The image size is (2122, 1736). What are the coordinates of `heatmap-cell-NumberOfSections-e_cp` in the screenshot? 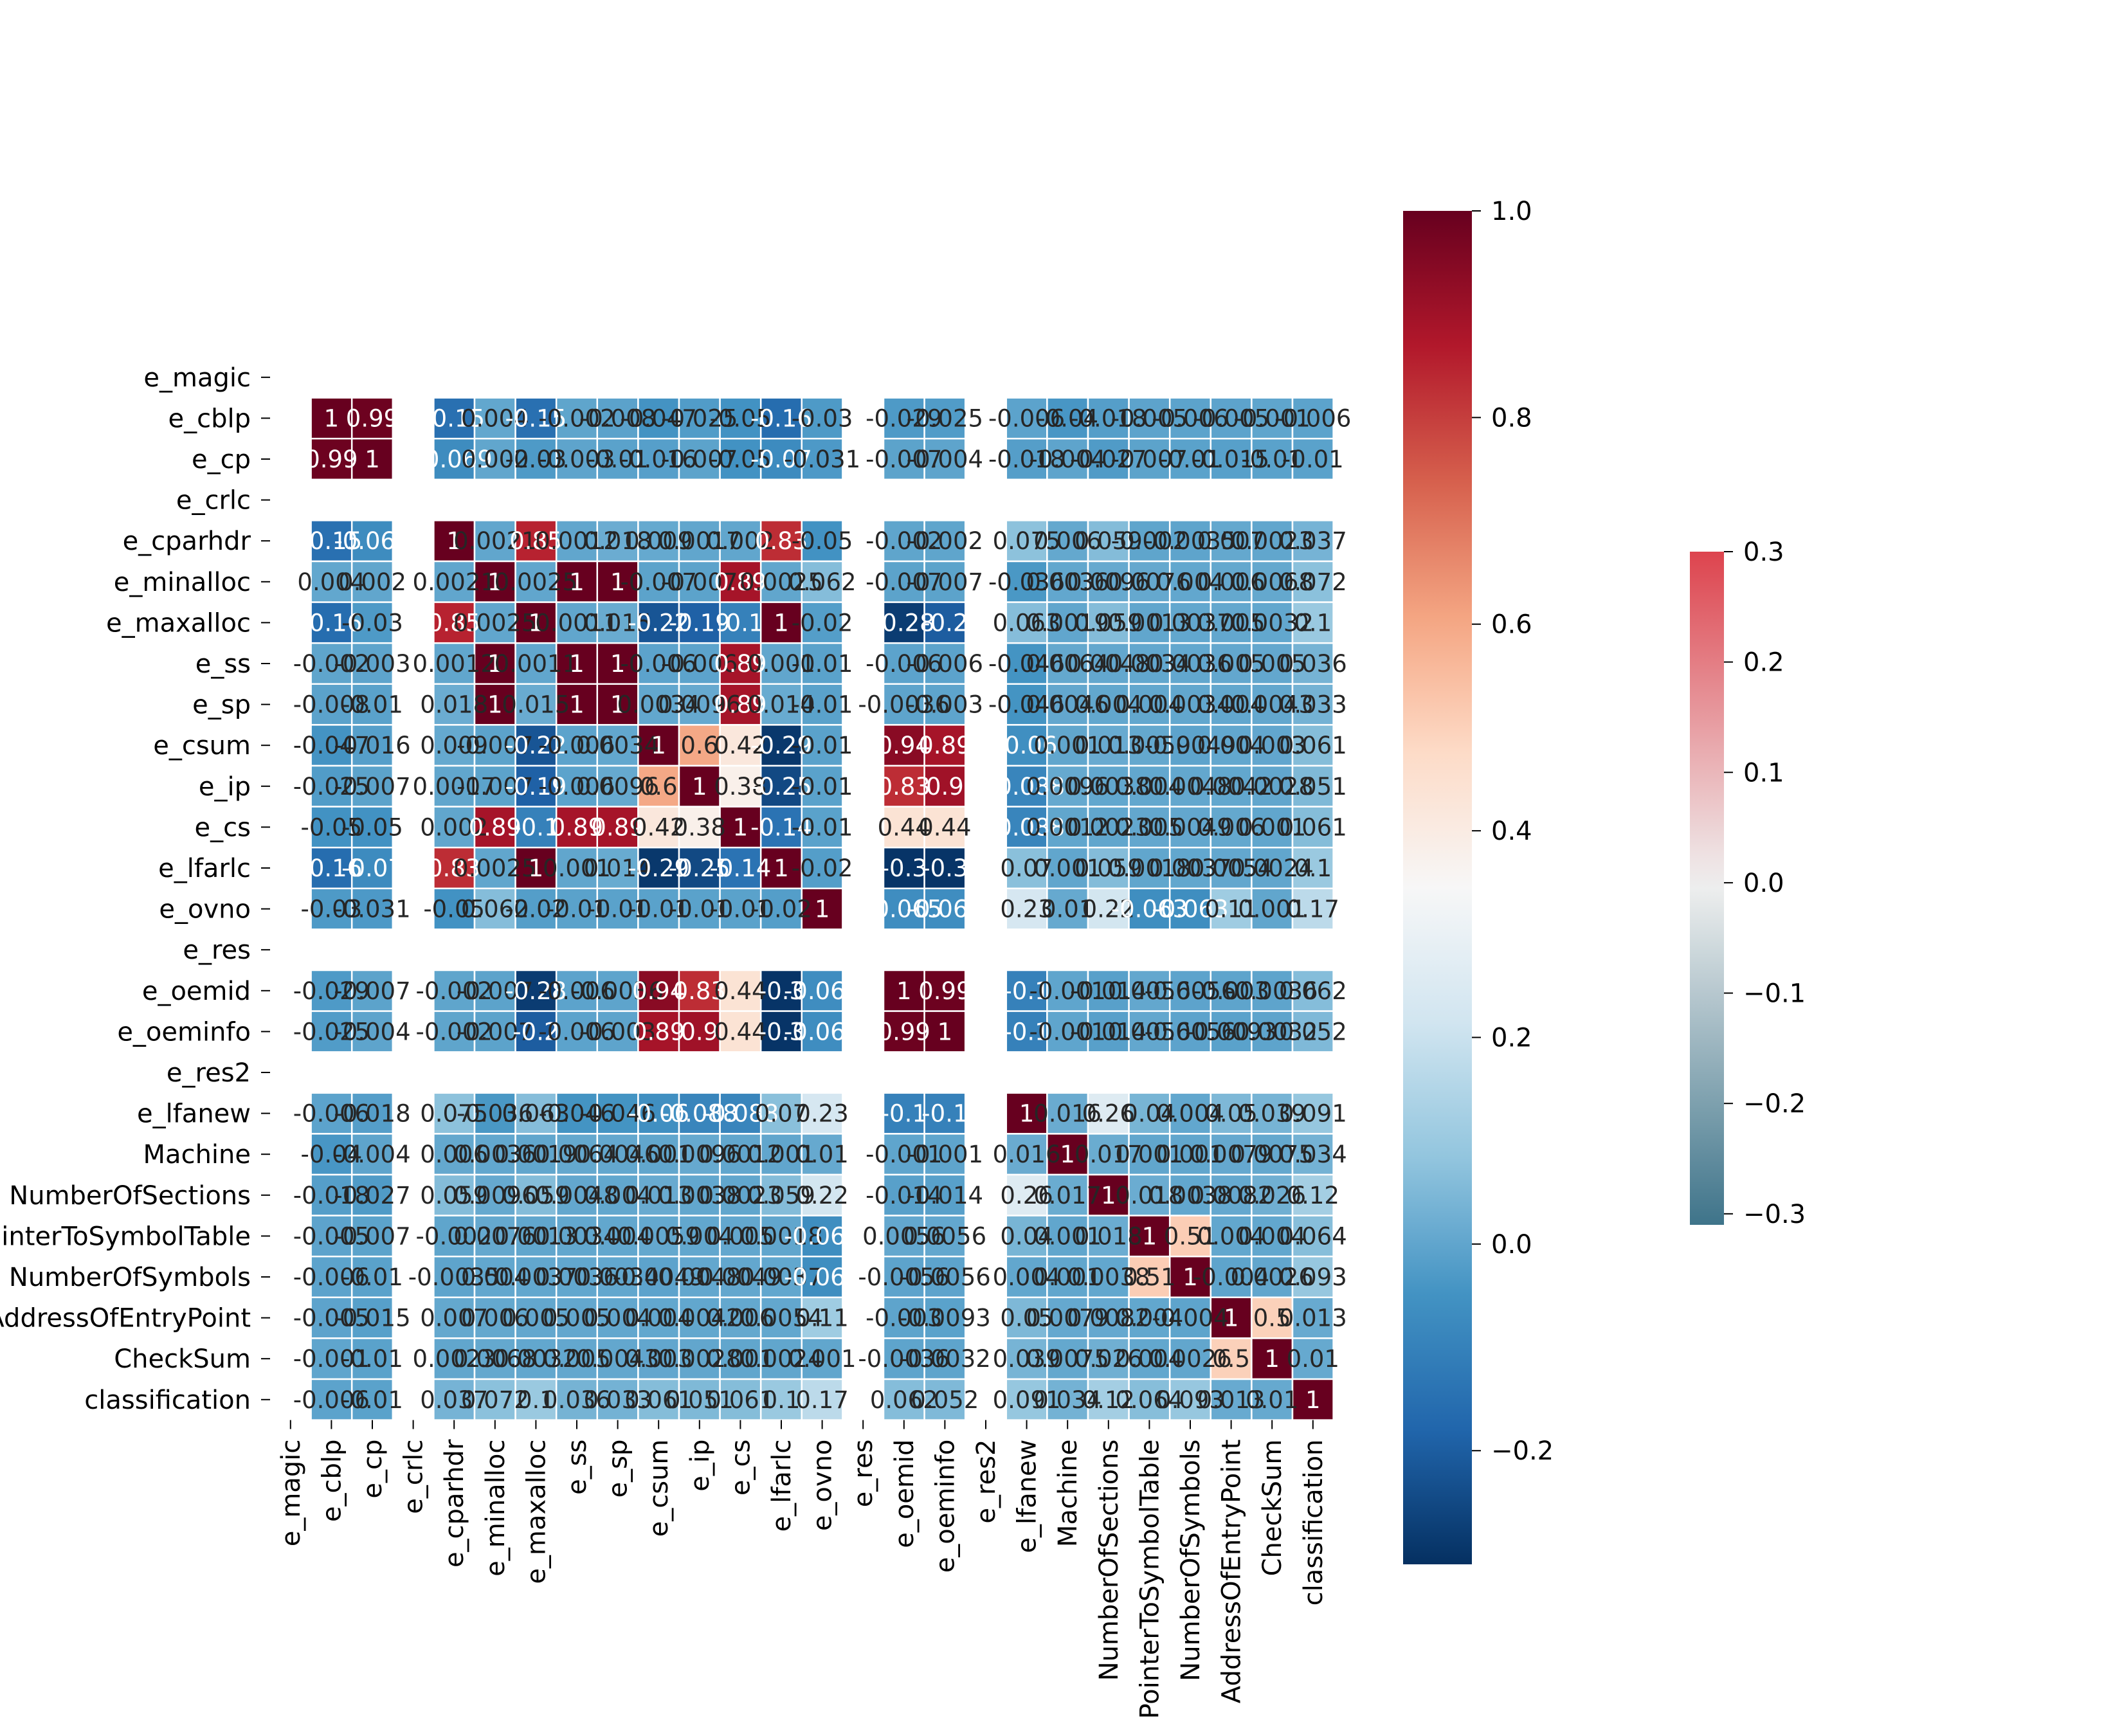 It's located at (372, 1194).